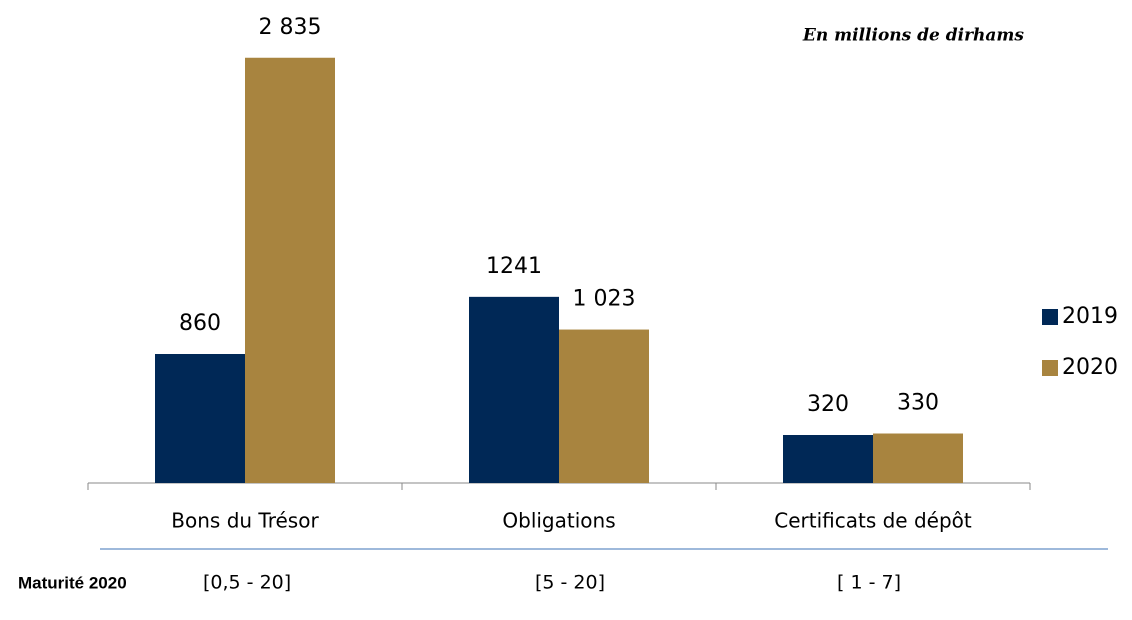 The image size is (1132, 620). Describe the element at coordinates (1090, 316) in the screenshot. I see `legend-label: 2019` at that location.